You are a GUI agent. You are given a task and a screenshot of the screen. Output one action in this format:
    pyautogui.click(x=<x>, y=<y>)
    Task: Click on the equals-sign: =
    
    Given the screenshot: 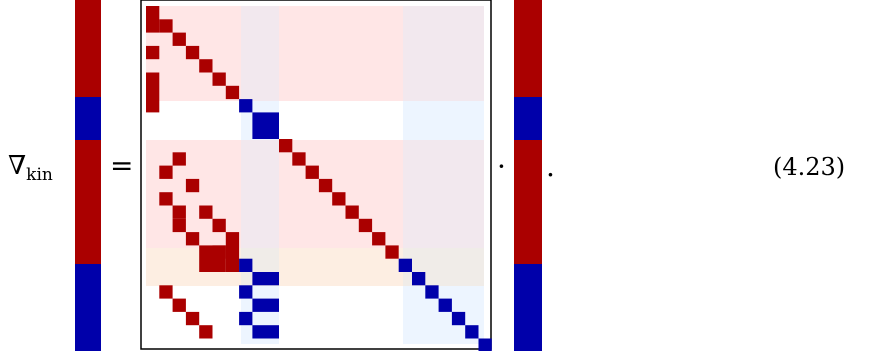 What is the action you would take?
    pyautogui.click(x=122, y=165)
    